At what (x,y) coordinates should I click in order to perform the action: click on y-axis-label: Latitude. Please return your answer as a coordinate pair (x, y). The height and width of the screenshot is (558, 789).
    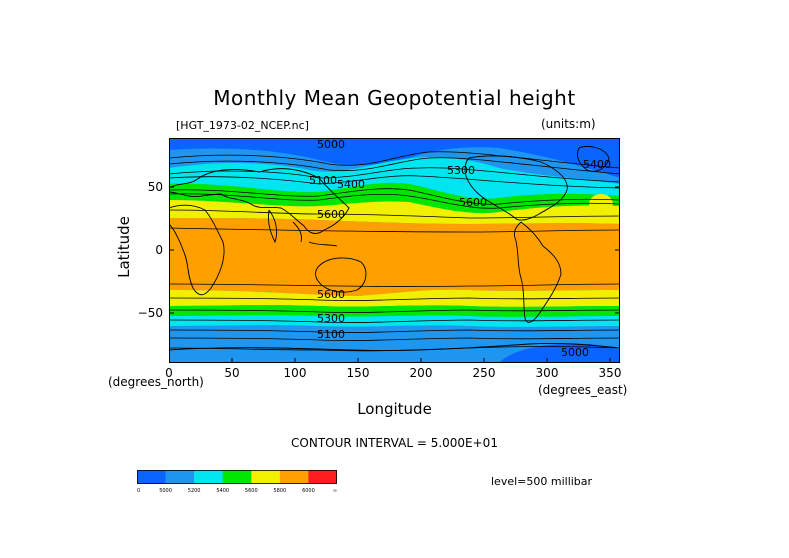
    Looking at the image, I should click on (124, 247).